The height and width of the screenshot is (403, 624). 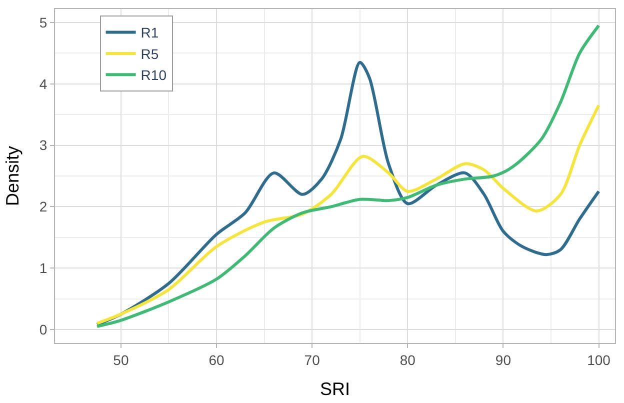 What do you see at coordinates (43, 145) in the screenshot?
I see `y-tick-label: 3` at bounding box center [43, 145].